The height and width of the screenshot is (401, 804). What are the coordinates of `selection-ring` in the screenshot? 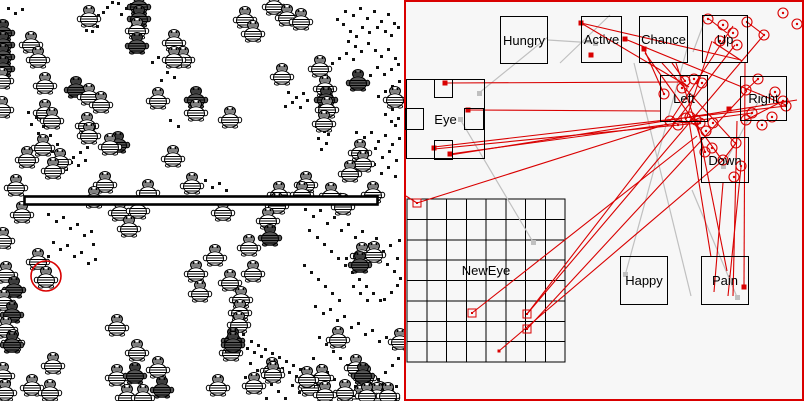 It's located at (46, 276).